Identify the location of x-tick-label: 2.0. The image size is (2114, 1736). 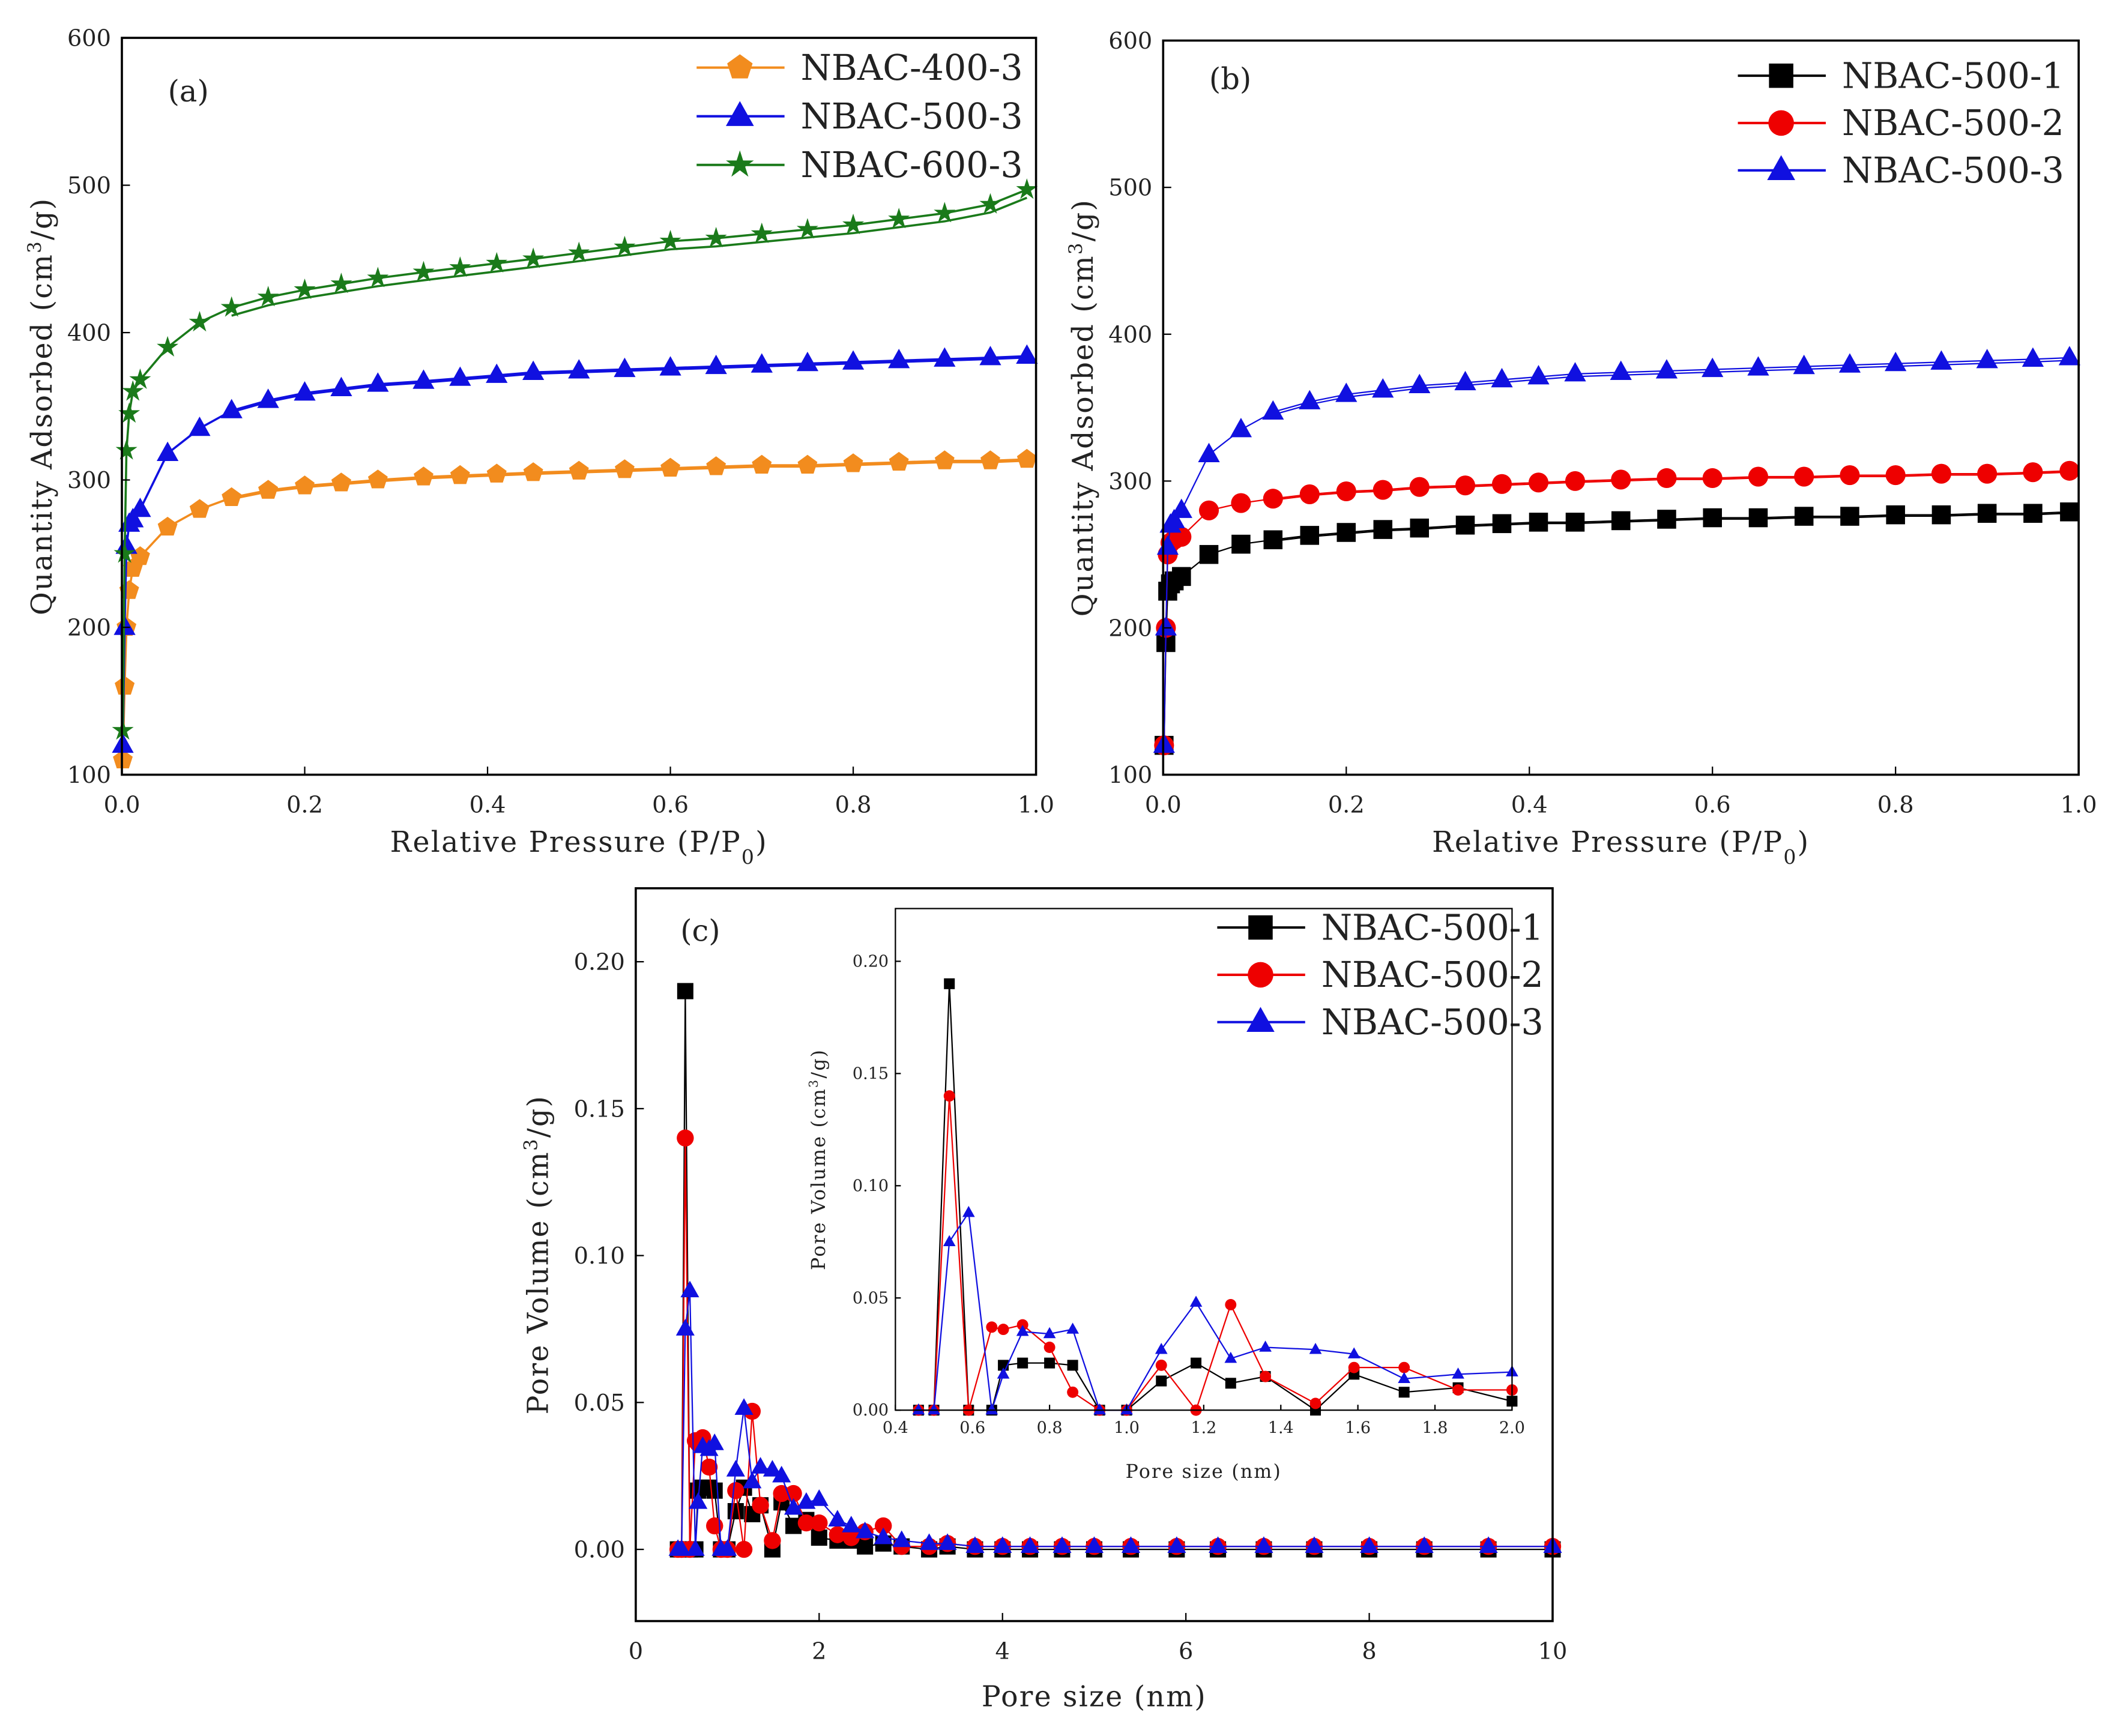
(1512, 1427).